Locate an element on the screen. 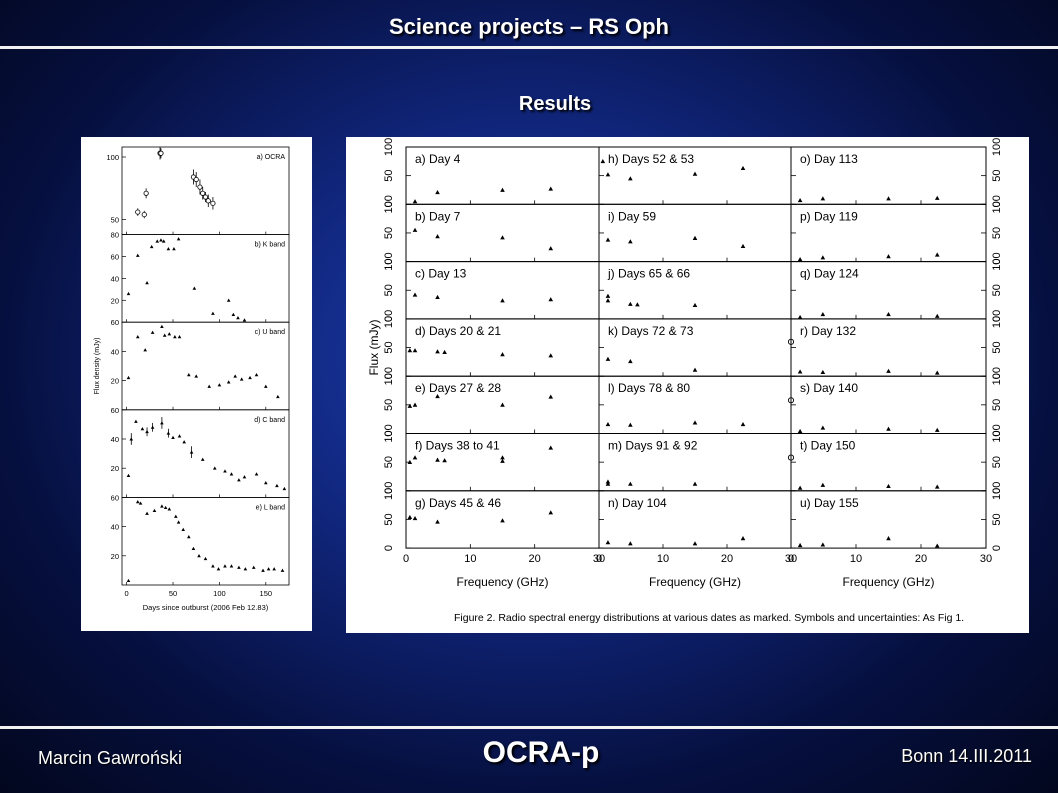 This screenshot has width=1058, height=793. sed-panel-label: h) Days 52 & 53 is located at coordinates (651, 159).